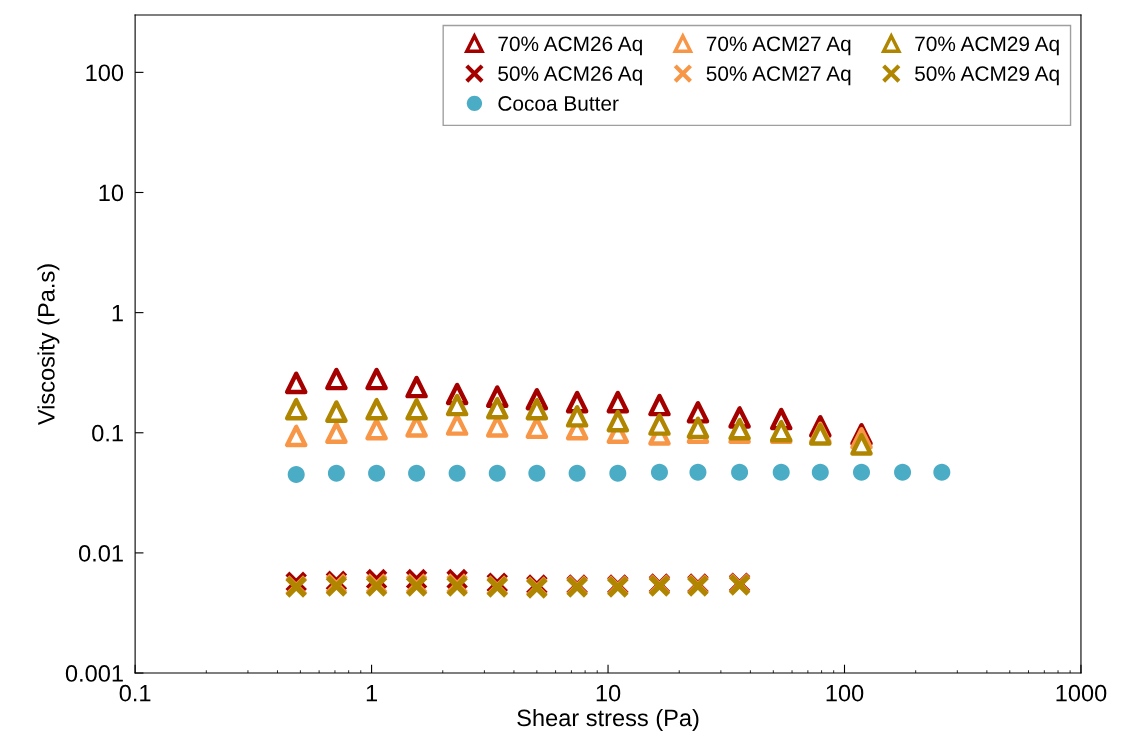  What do you see at coordinates (778, 46) in the screenshot?
I see `legend-label: 70% ACM27 Aq` at bounding box center [778, 46].